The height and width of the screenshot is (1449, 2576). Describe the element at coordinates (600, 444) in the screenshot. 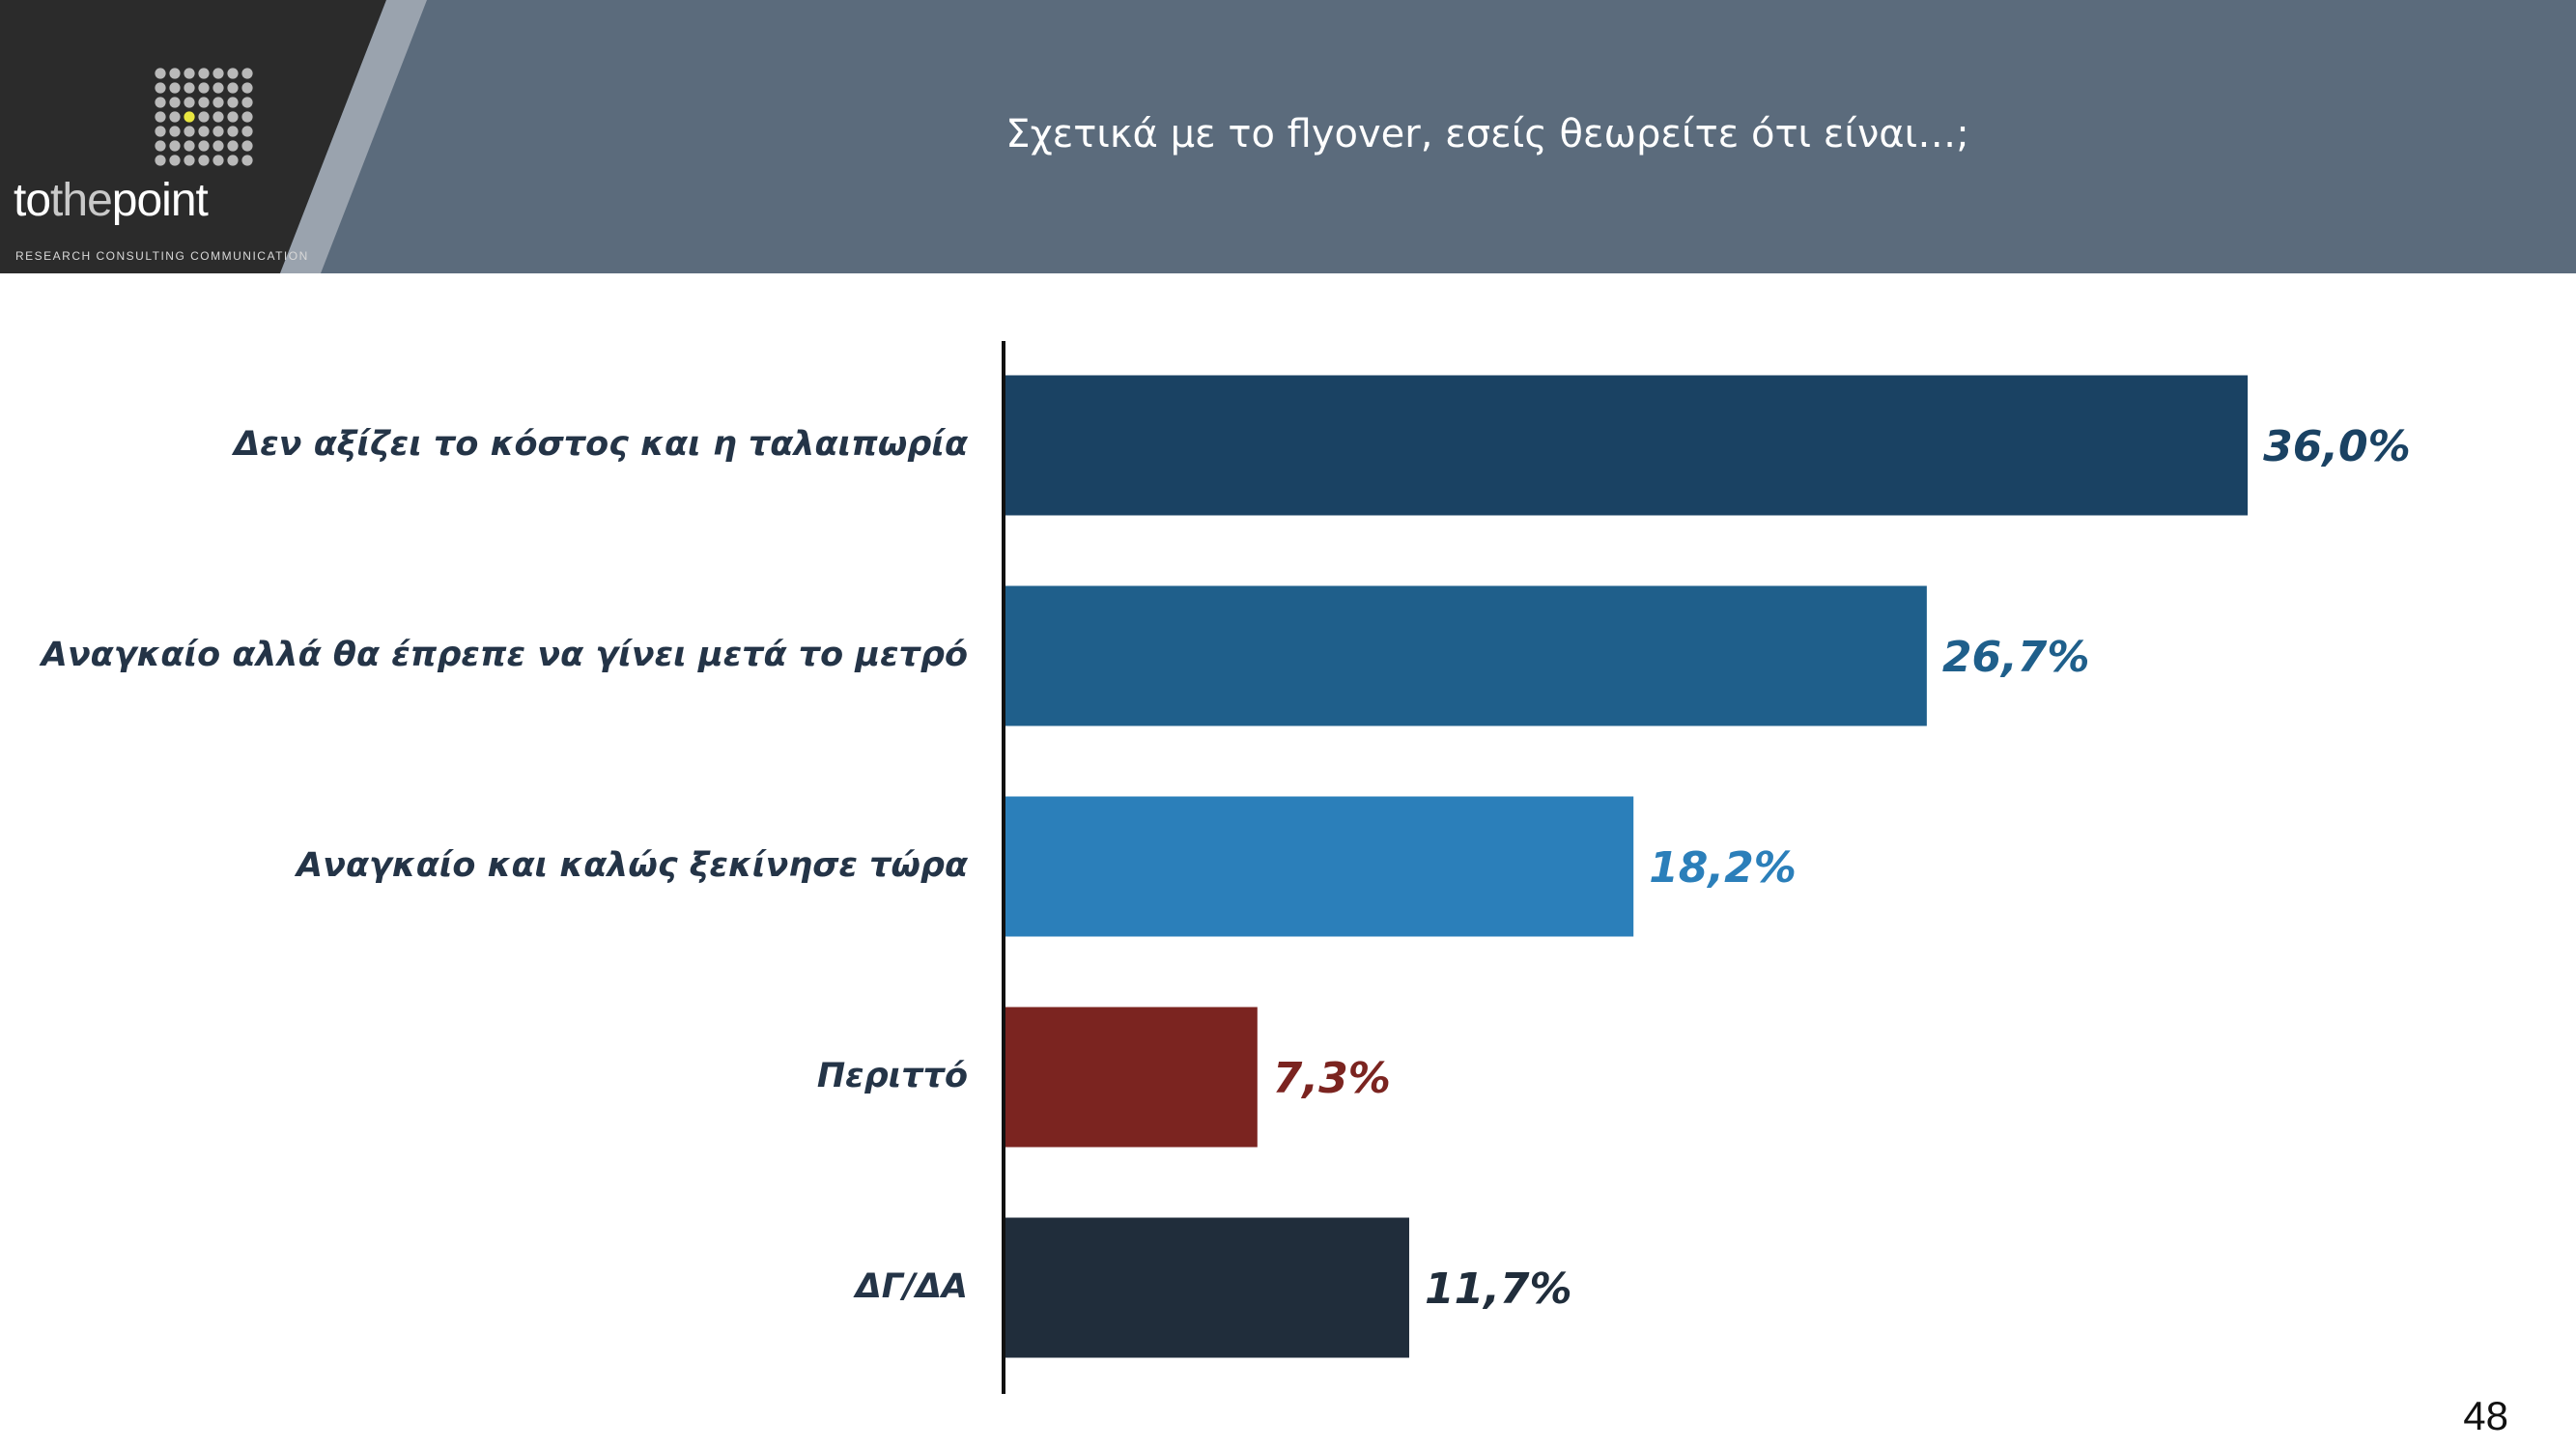

I see `category-label: Δεν αξίζει το κόστος και η ταλαιπωρία` at that location.